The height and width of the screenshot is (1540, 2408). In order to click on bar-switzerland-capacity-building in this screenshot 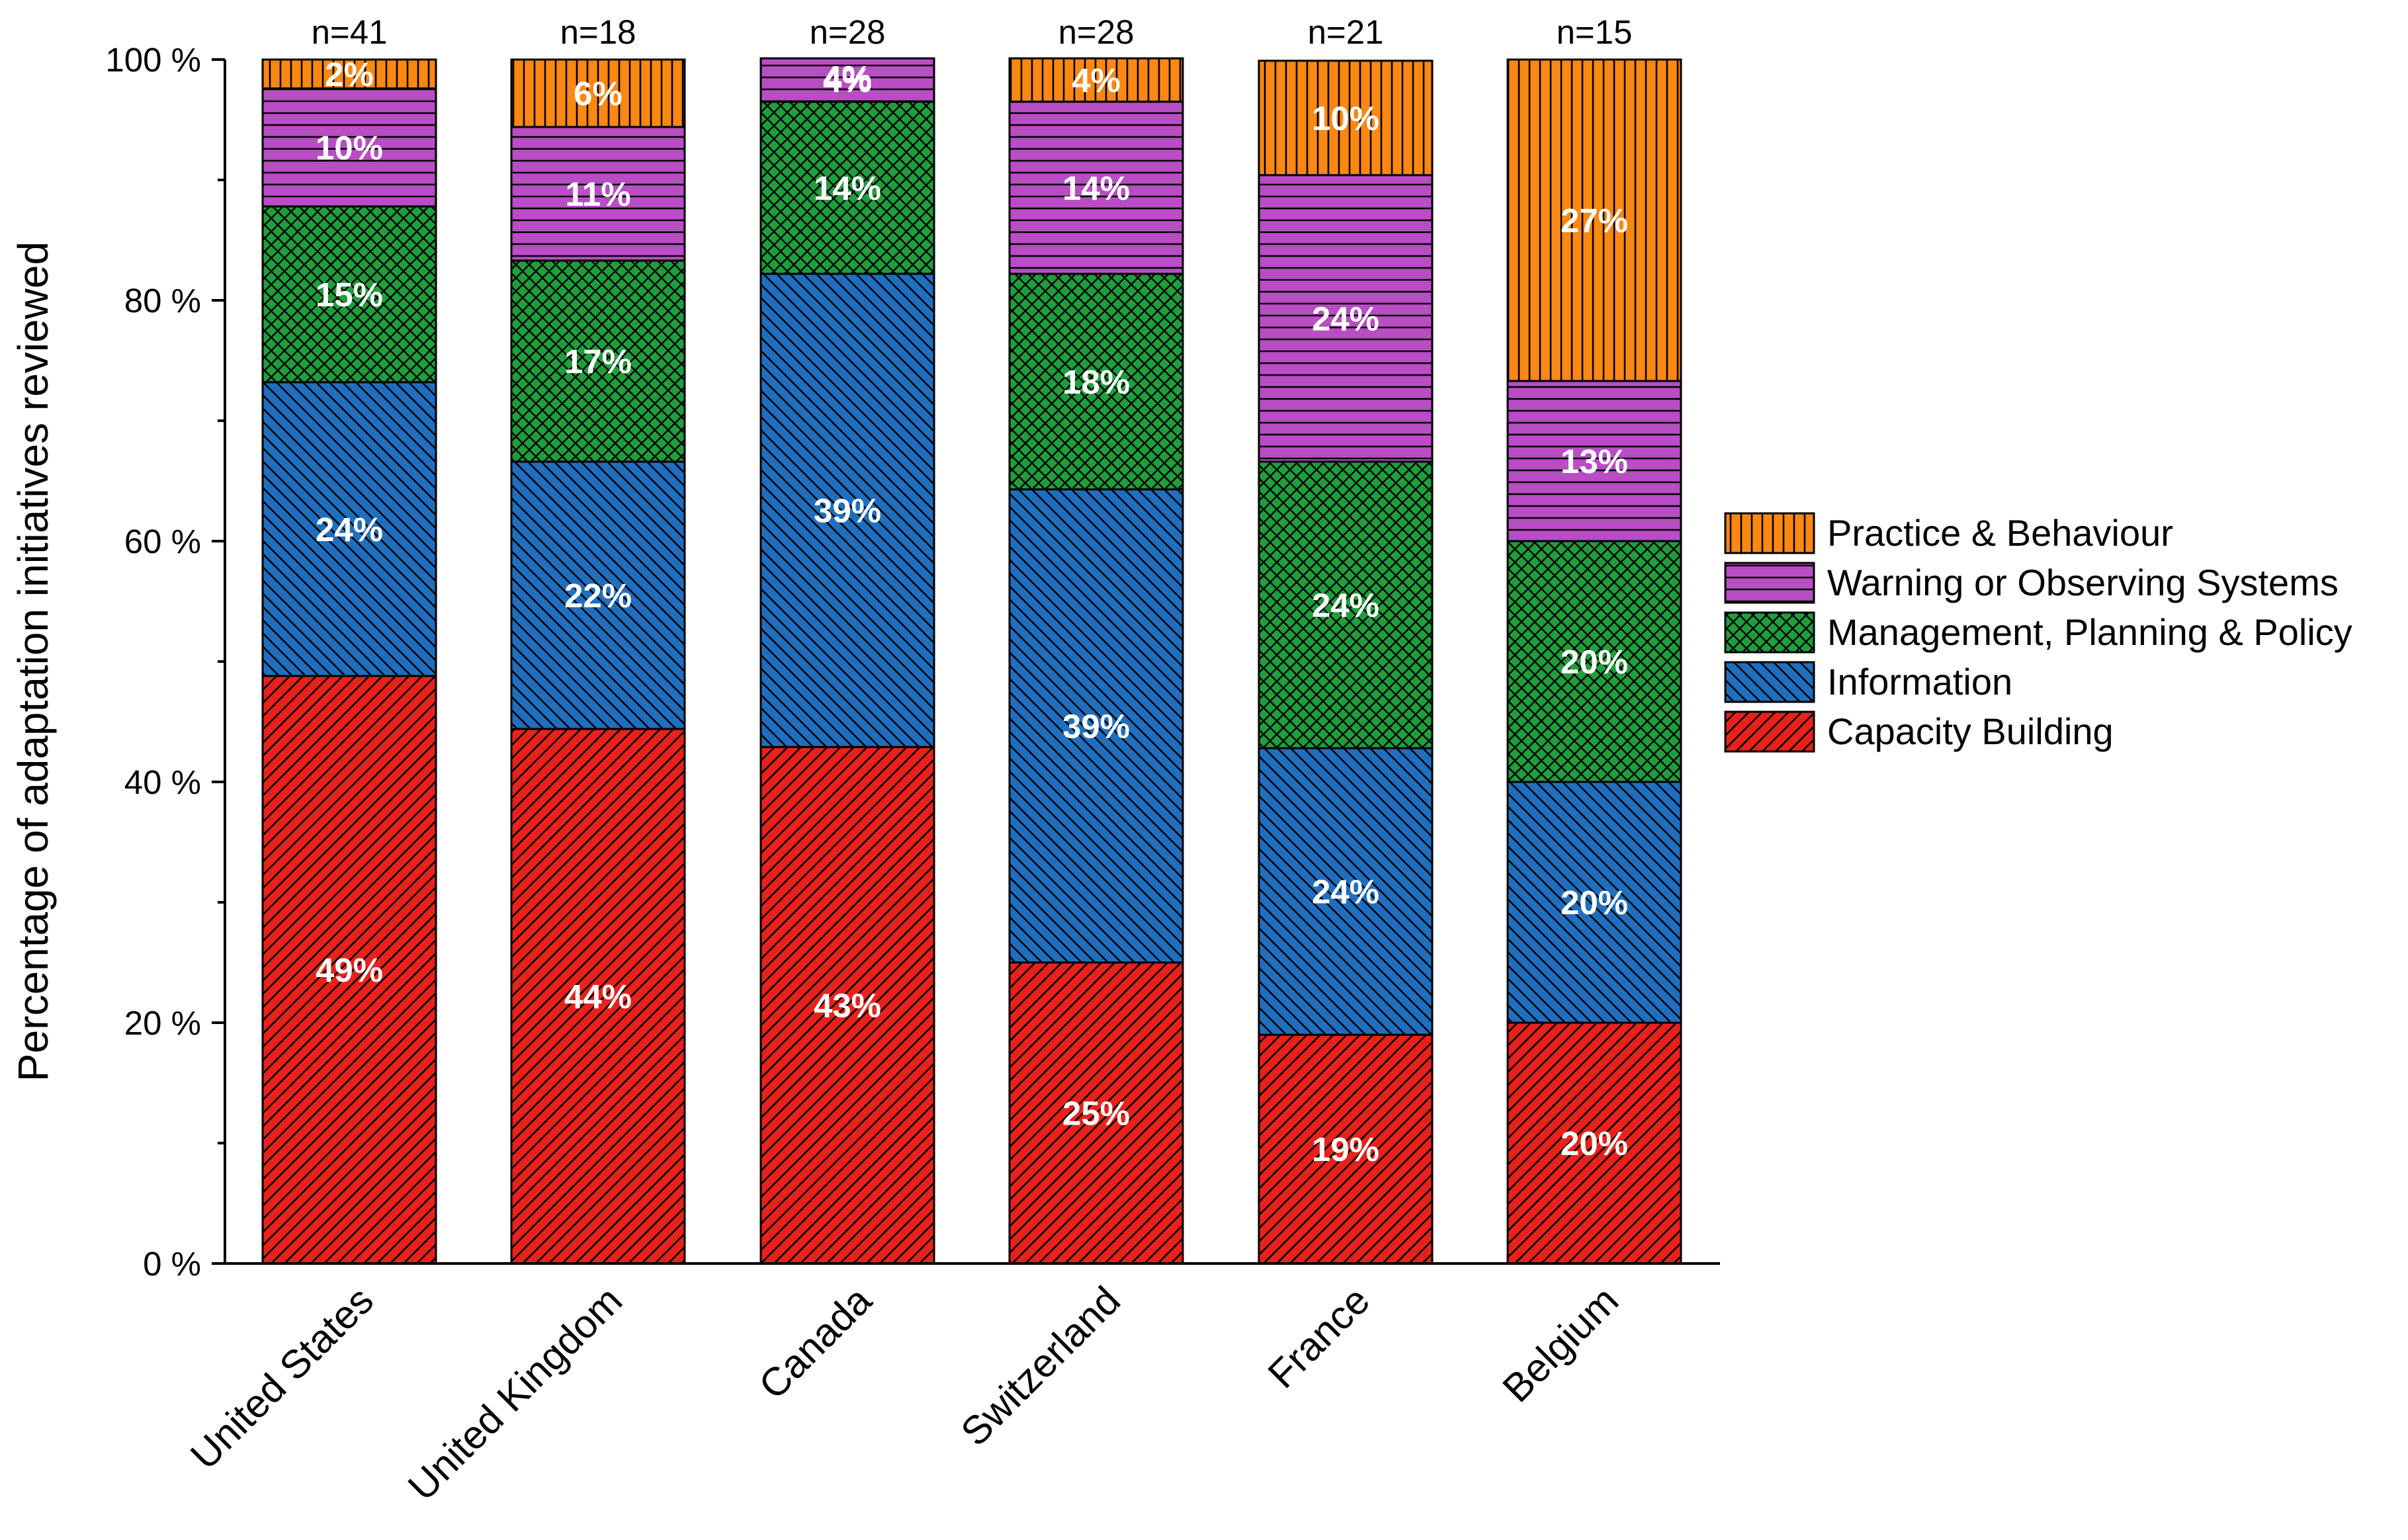, I will do `click(1096, 1113)`.